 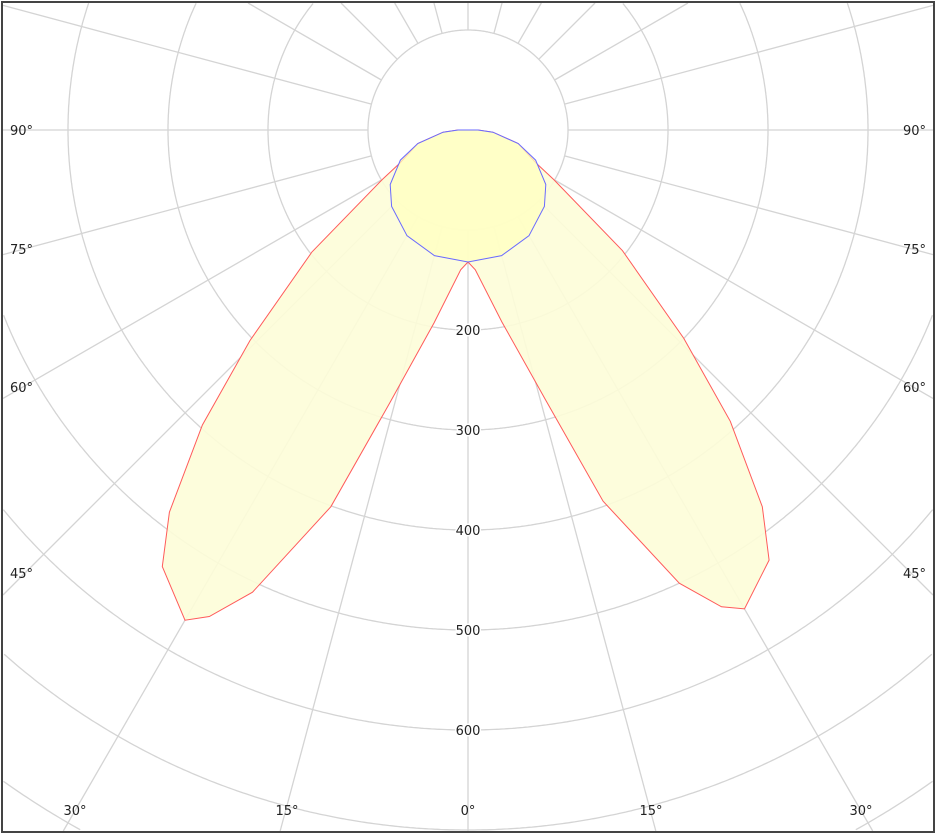 I want to click on angle-label-right: 45°, so click(x=914, y=574).